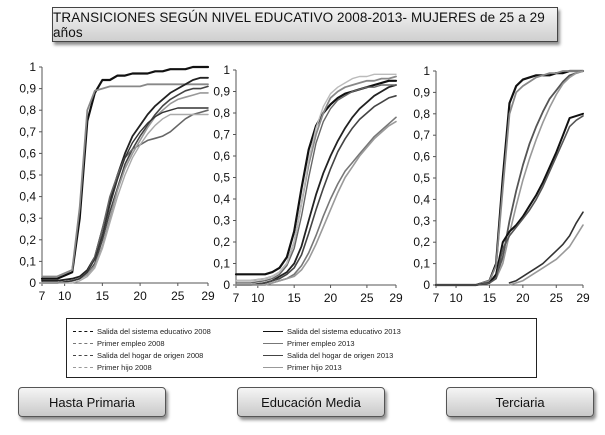  I want to click on hasta-primaria-button: Hasta Primaria, so click(92, 402).